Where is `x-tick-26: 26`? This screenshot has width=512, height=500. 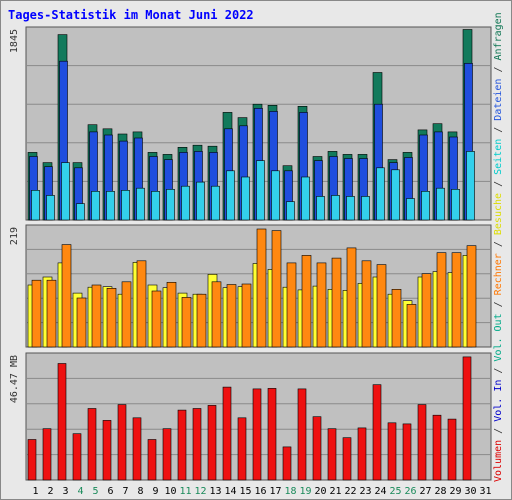
x-tick-26: 26 is located at coordinates (410, 491).